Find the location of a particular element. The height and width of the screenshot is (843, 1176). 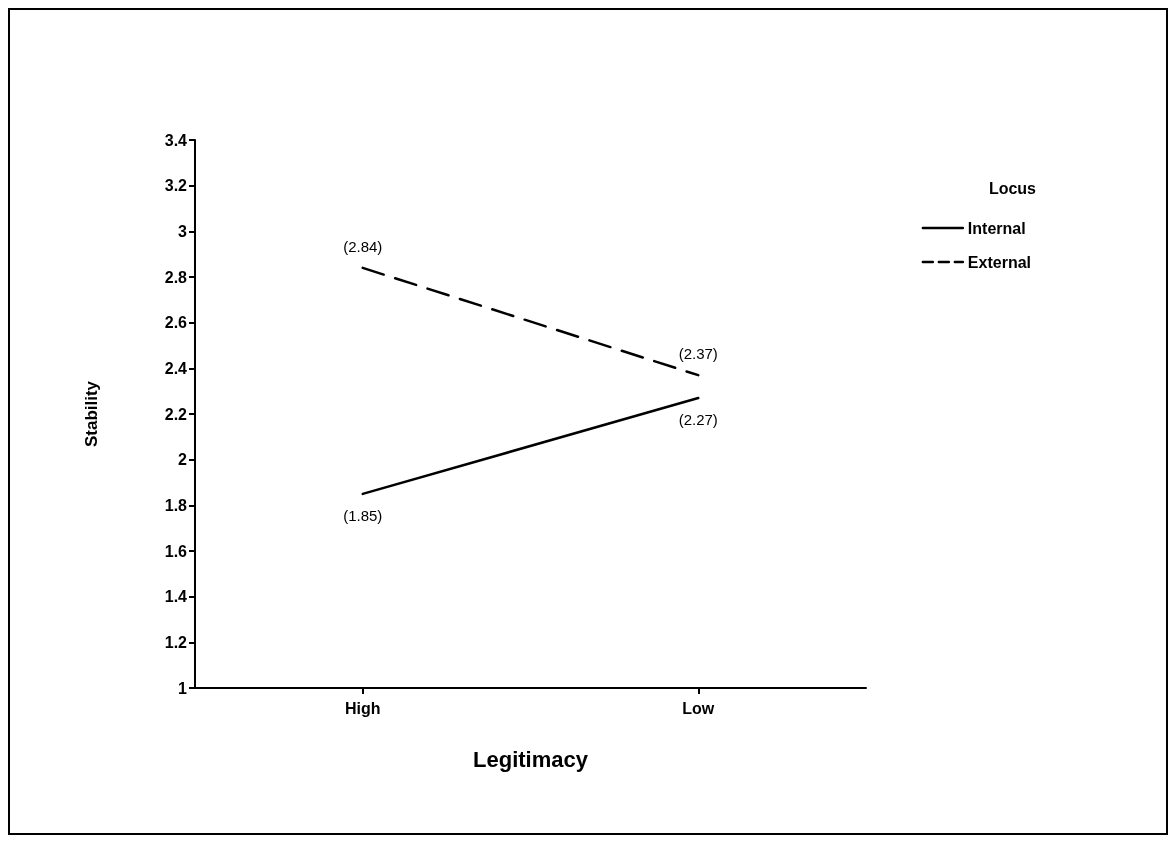

y-tick-label: 1.4 is located at coordinates (176, 597).